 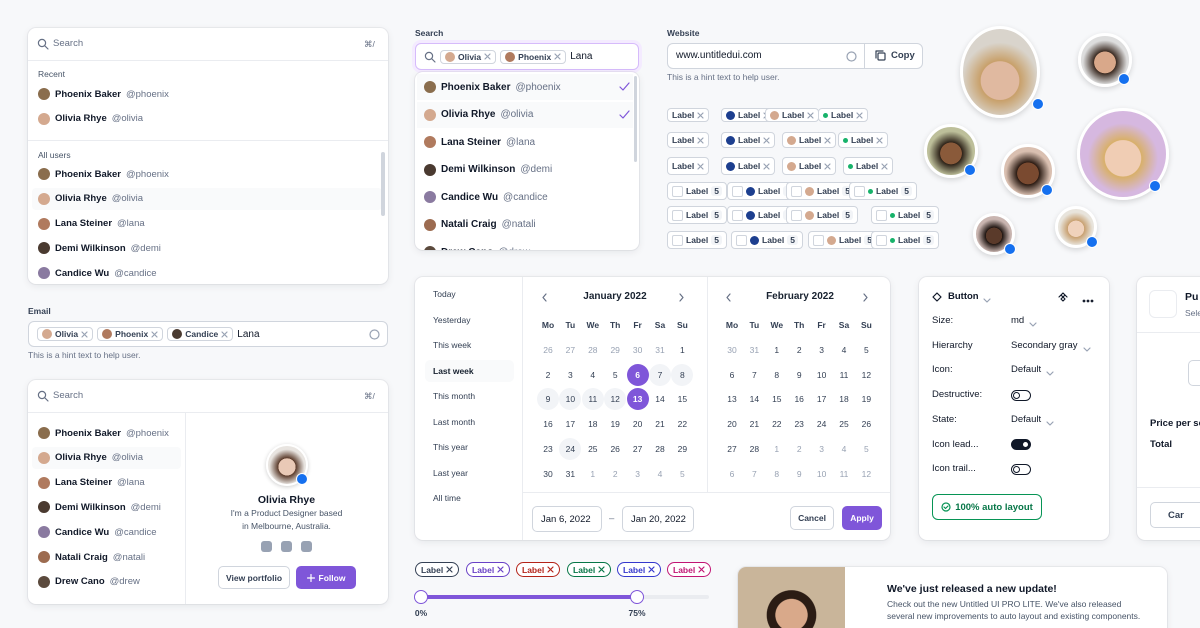 I want to click on day: 28, so click(x=660, y=449).